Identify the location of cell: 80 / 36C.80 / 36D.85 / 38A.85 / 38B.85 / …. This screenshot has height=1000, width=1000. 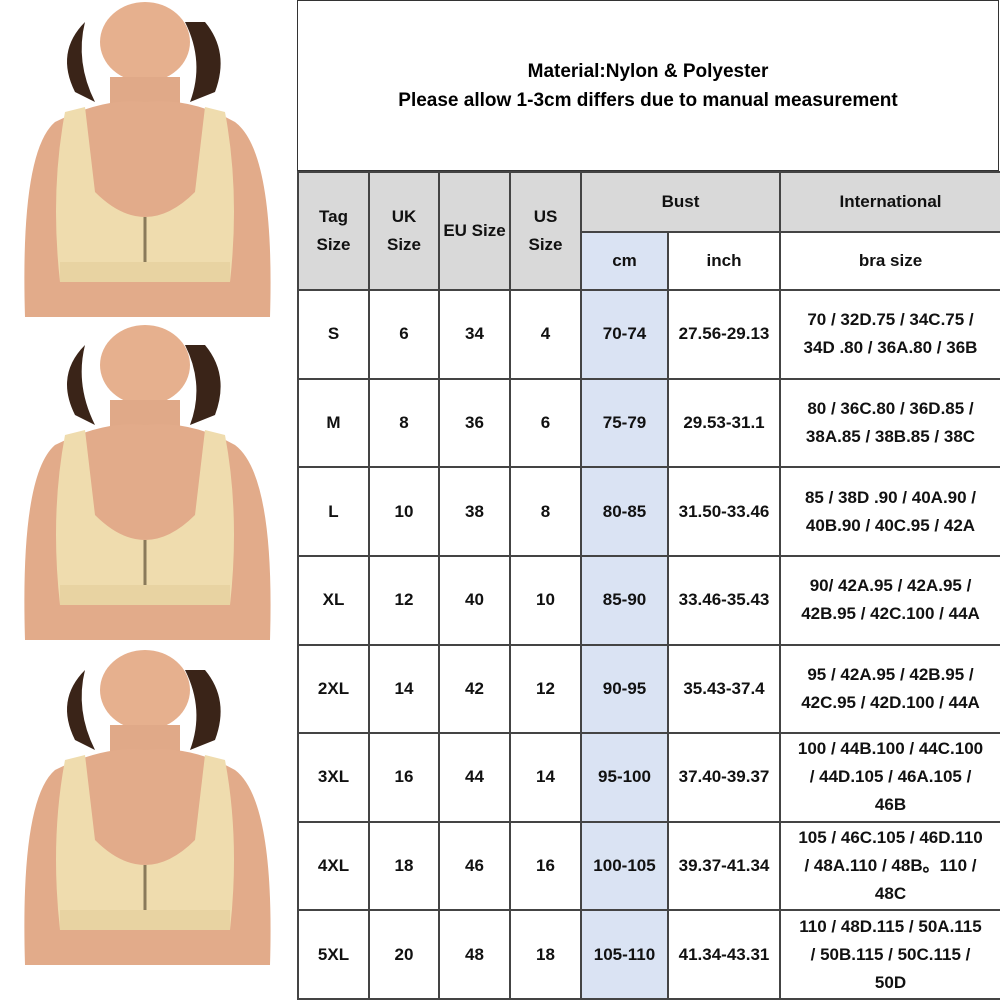
(889, 423).